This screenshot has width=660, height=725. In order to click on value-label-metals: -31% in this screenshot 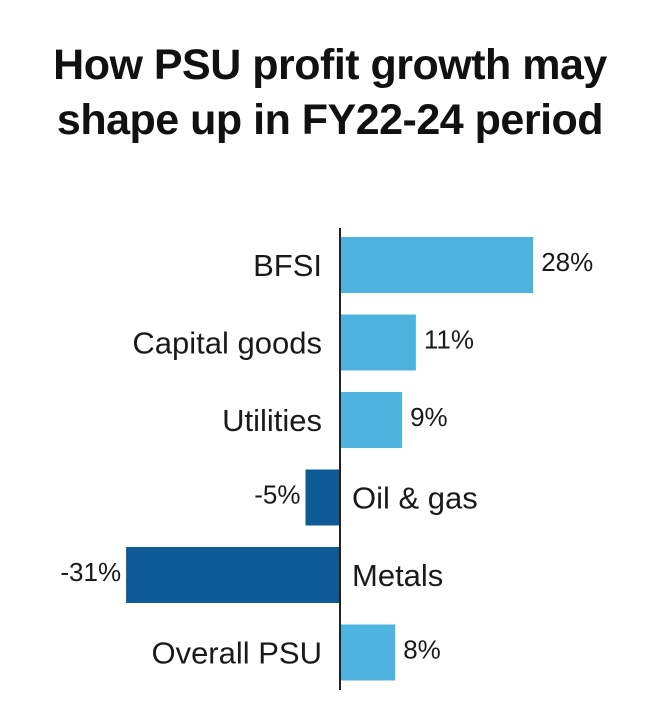, I will do `click(90, 572)`.